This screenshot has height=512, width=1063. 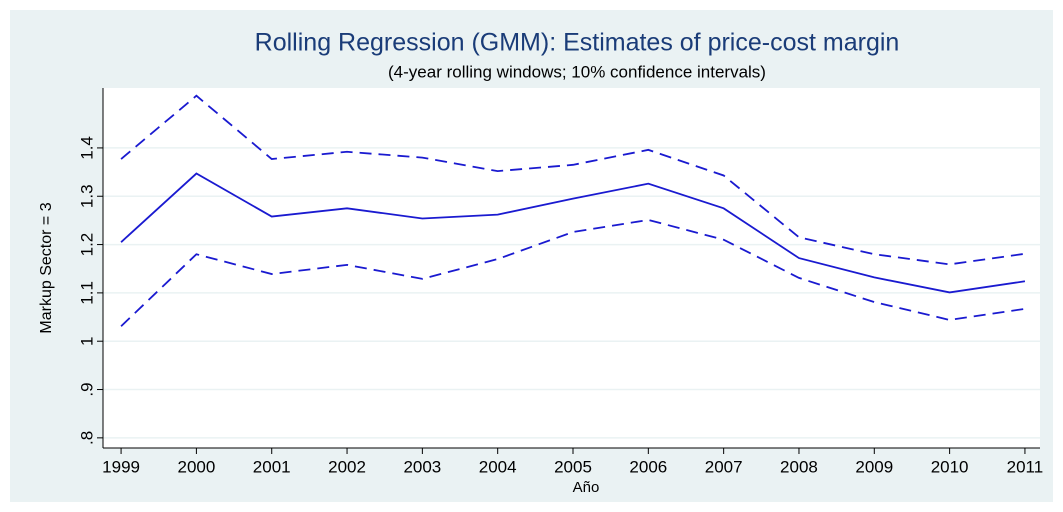 What do you see at coordinates (86, 389) in the screenshot?
I see `y-tick-label: .9` at bounding box center [86, 389].